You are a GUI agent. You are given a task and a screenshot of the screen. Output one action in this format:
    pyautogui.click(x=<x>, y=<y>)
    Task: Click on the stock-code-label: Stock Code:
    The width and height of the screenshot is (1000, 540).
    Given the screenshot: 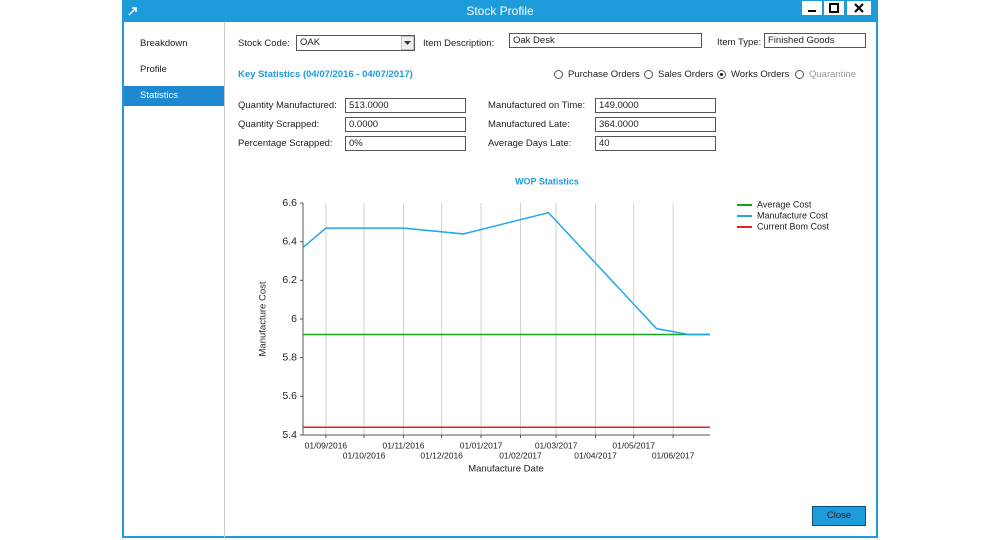 What is the action you would take?
    pyautogui.click(x=264, y=43)
    